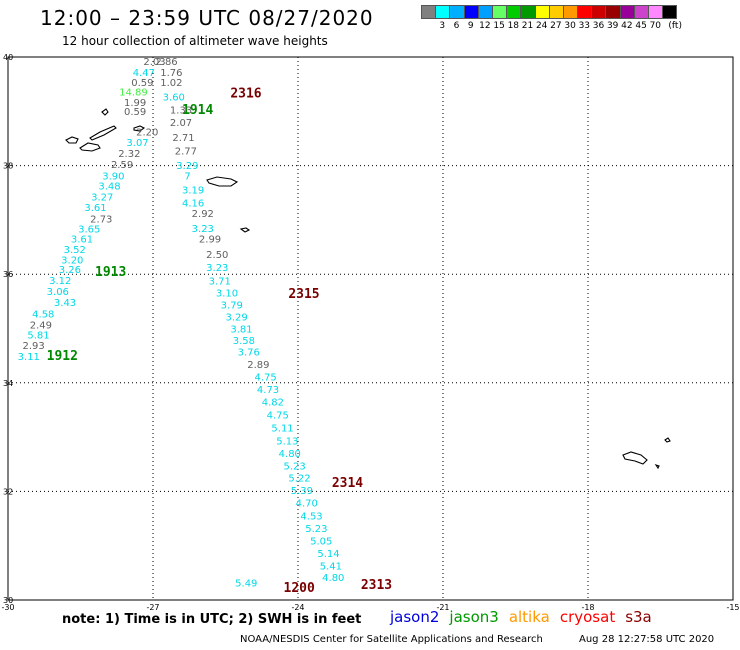 The image size is (740, 650). I want to click on swh-value: 2.07, so click(181, 123).